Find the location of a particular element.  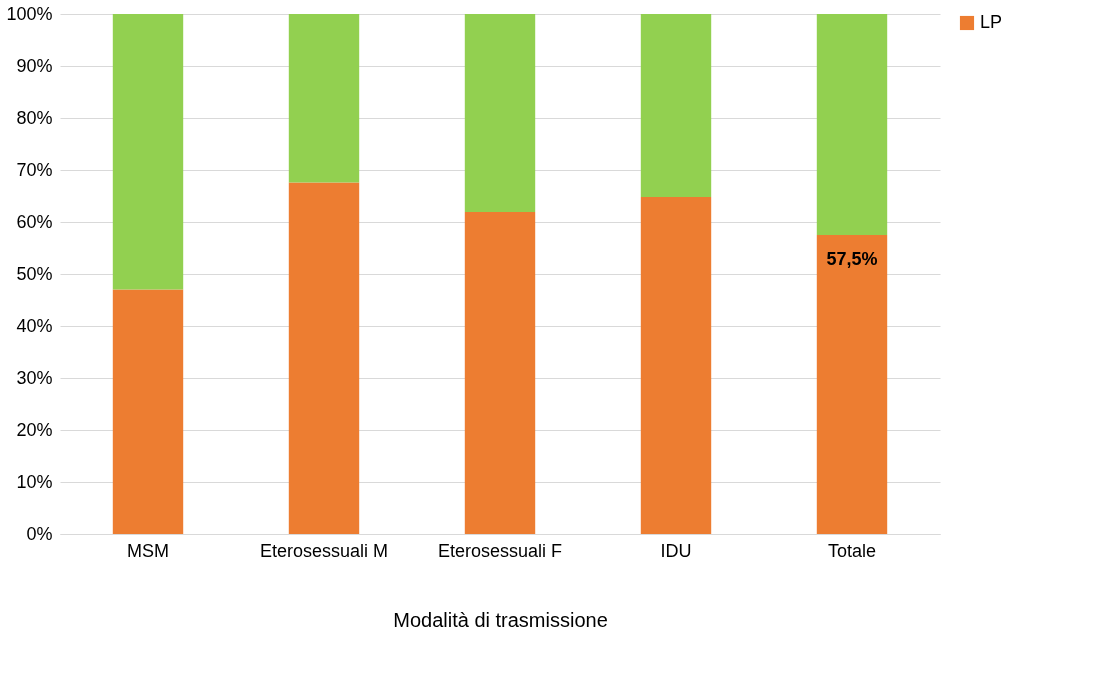

data-label: 57,5% is located at coordinates (852, 258).